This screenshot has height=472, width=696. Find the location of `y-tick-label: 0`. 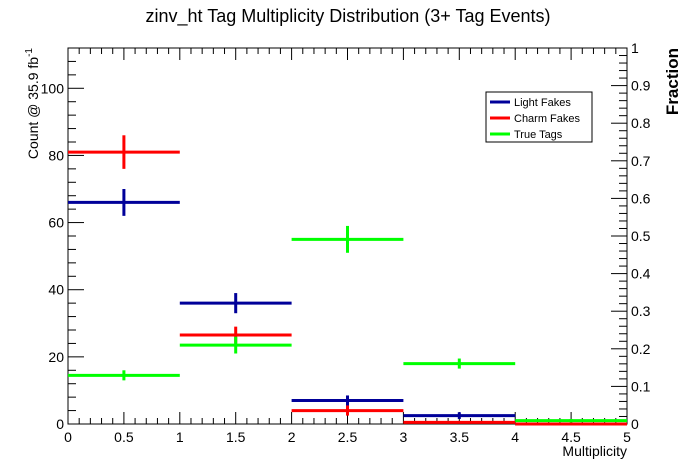

y-tick-label: 0 is located at coordinates (60, 424).